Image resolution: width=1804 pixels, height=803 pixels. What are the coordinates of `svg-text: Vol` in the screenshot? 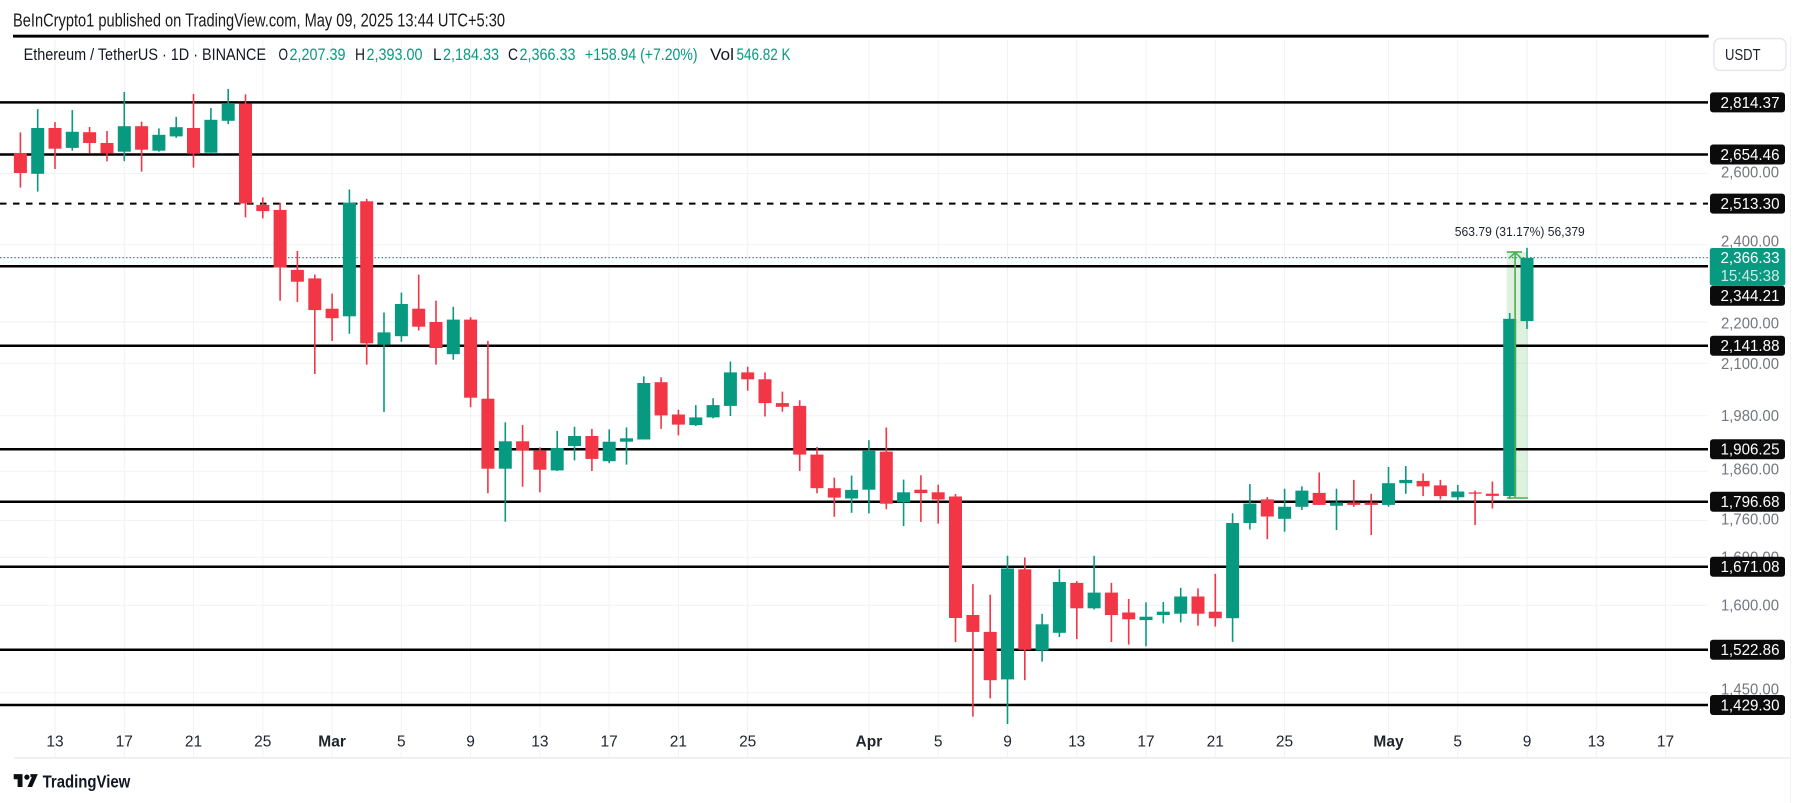 It's located at (722, 54).